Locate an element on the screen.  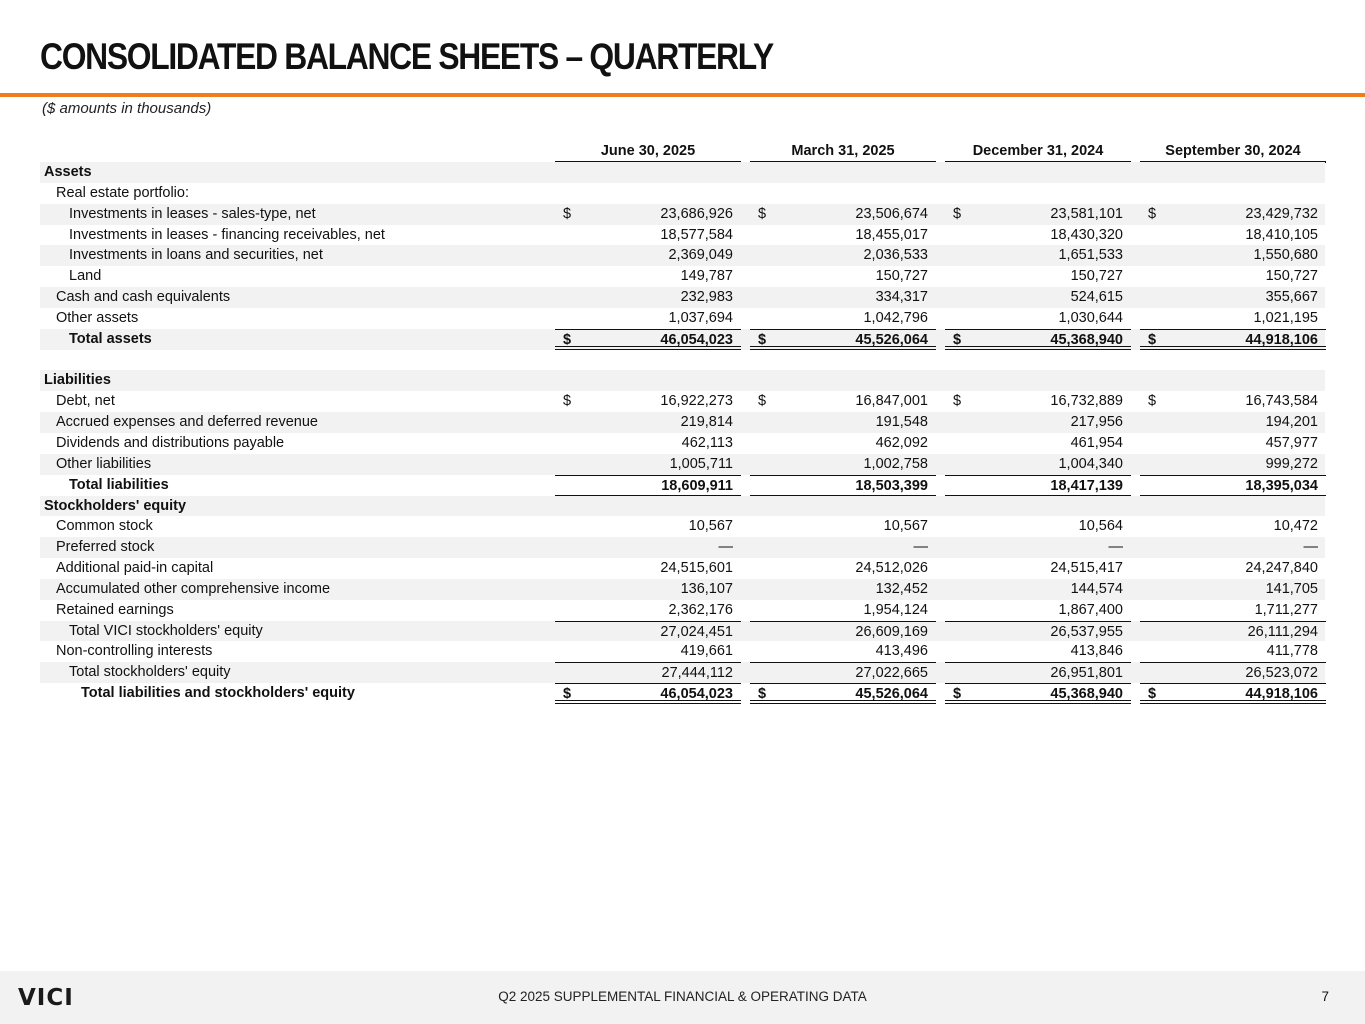
value: 1,021,195 is located at coordinates (1285, 317).